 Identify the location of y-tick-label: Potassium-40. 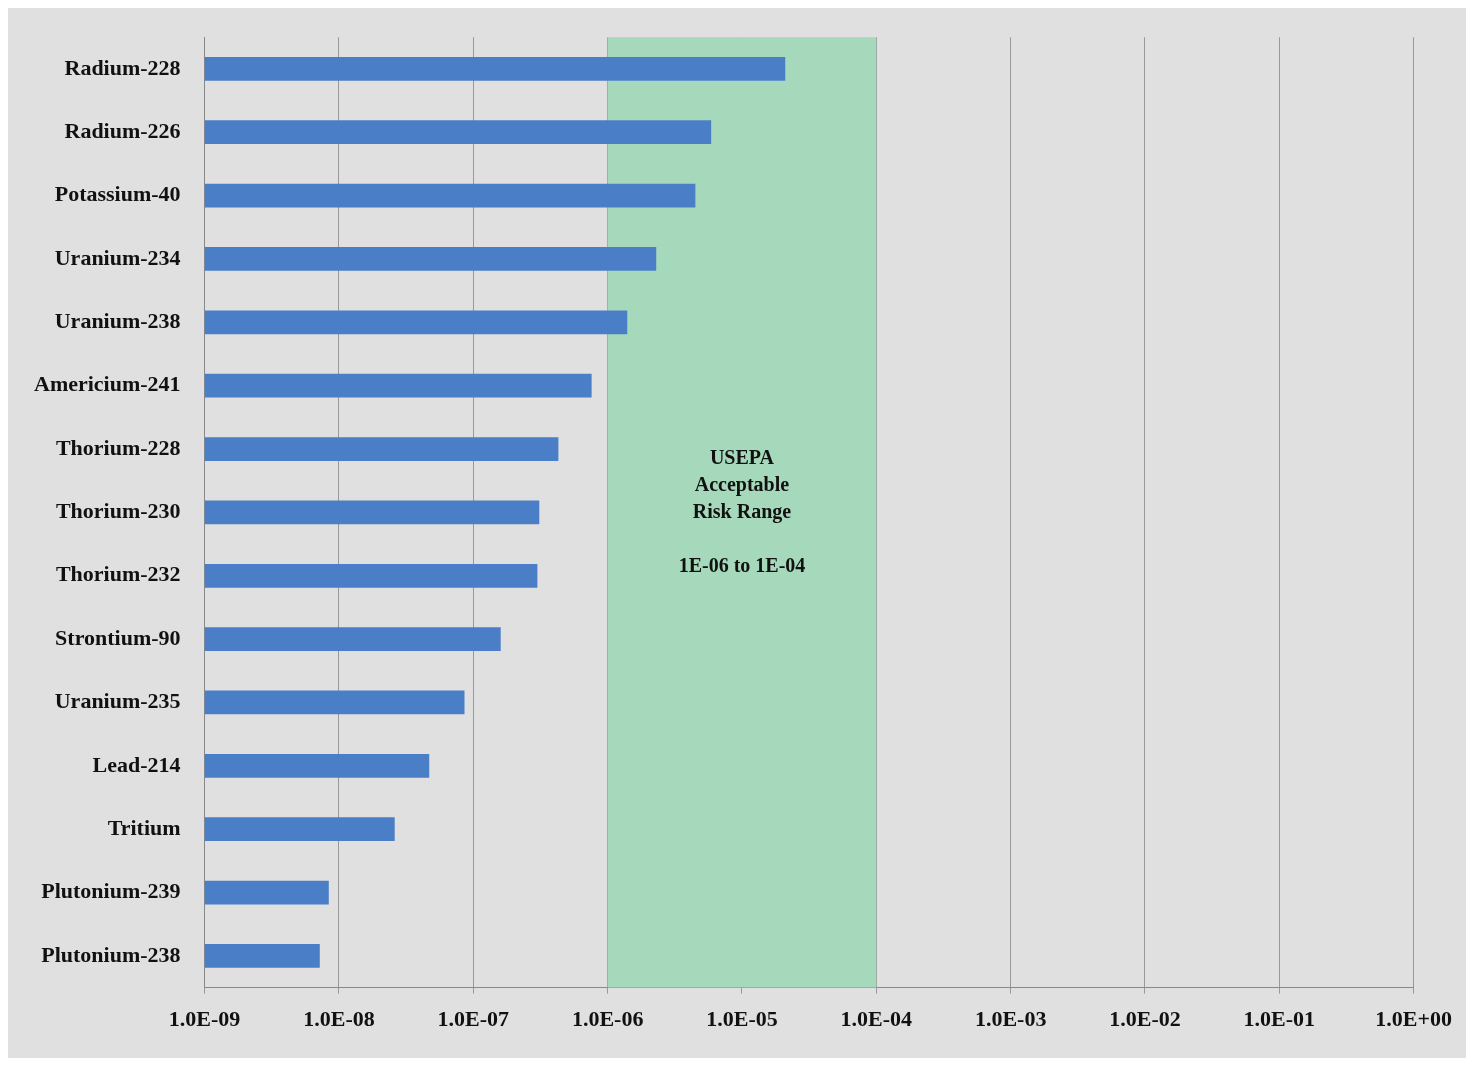
(117, 194).